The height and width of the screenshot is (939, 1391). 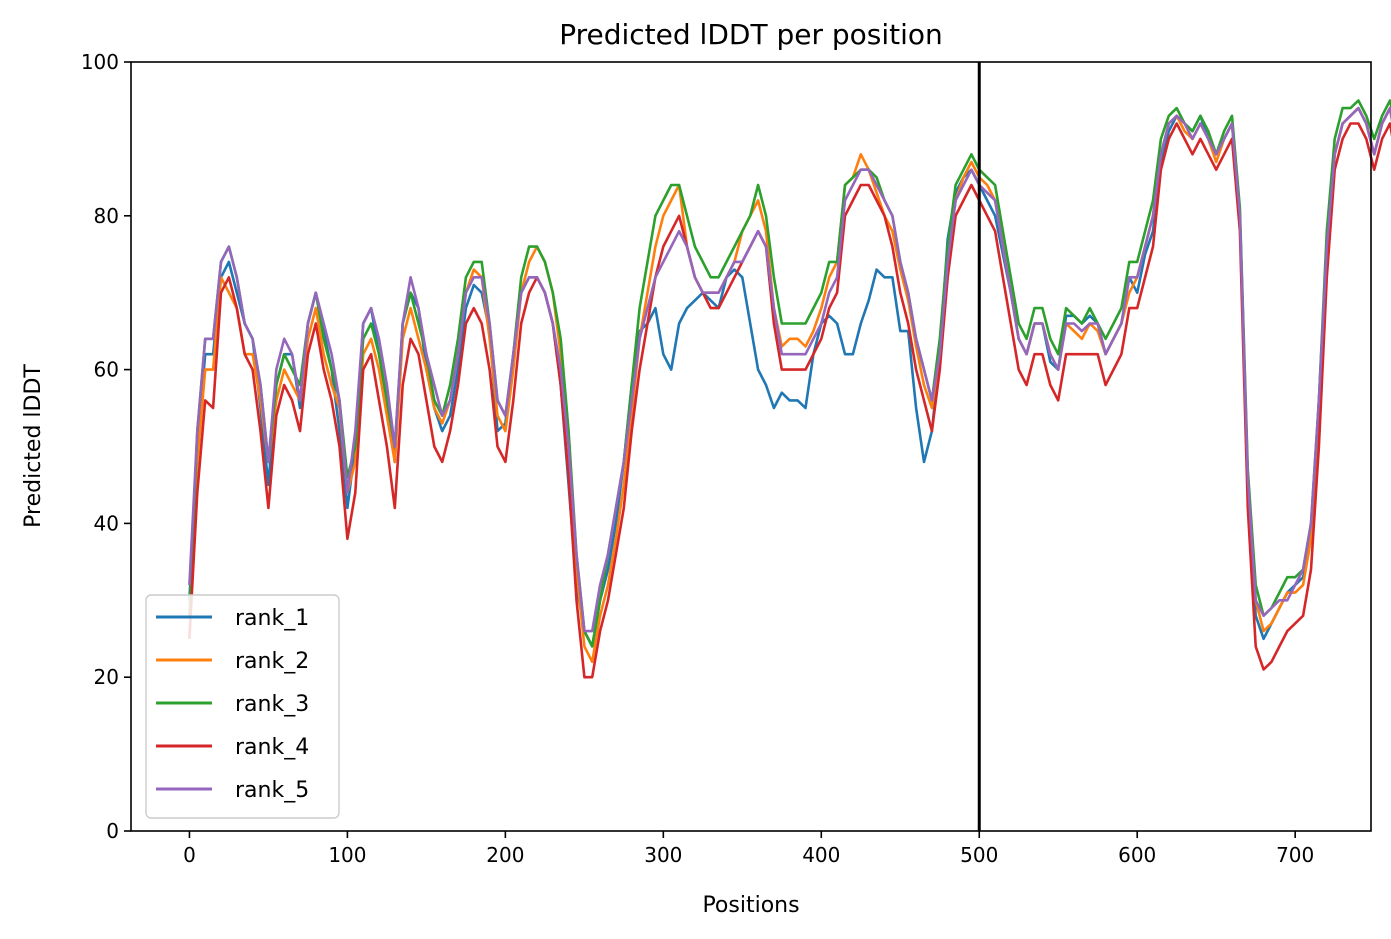 What do you see at coordinates (751, 34) in the screenshot?
I see `chart-title: Predicted lDDT per position` at bounding box center [751, 34].